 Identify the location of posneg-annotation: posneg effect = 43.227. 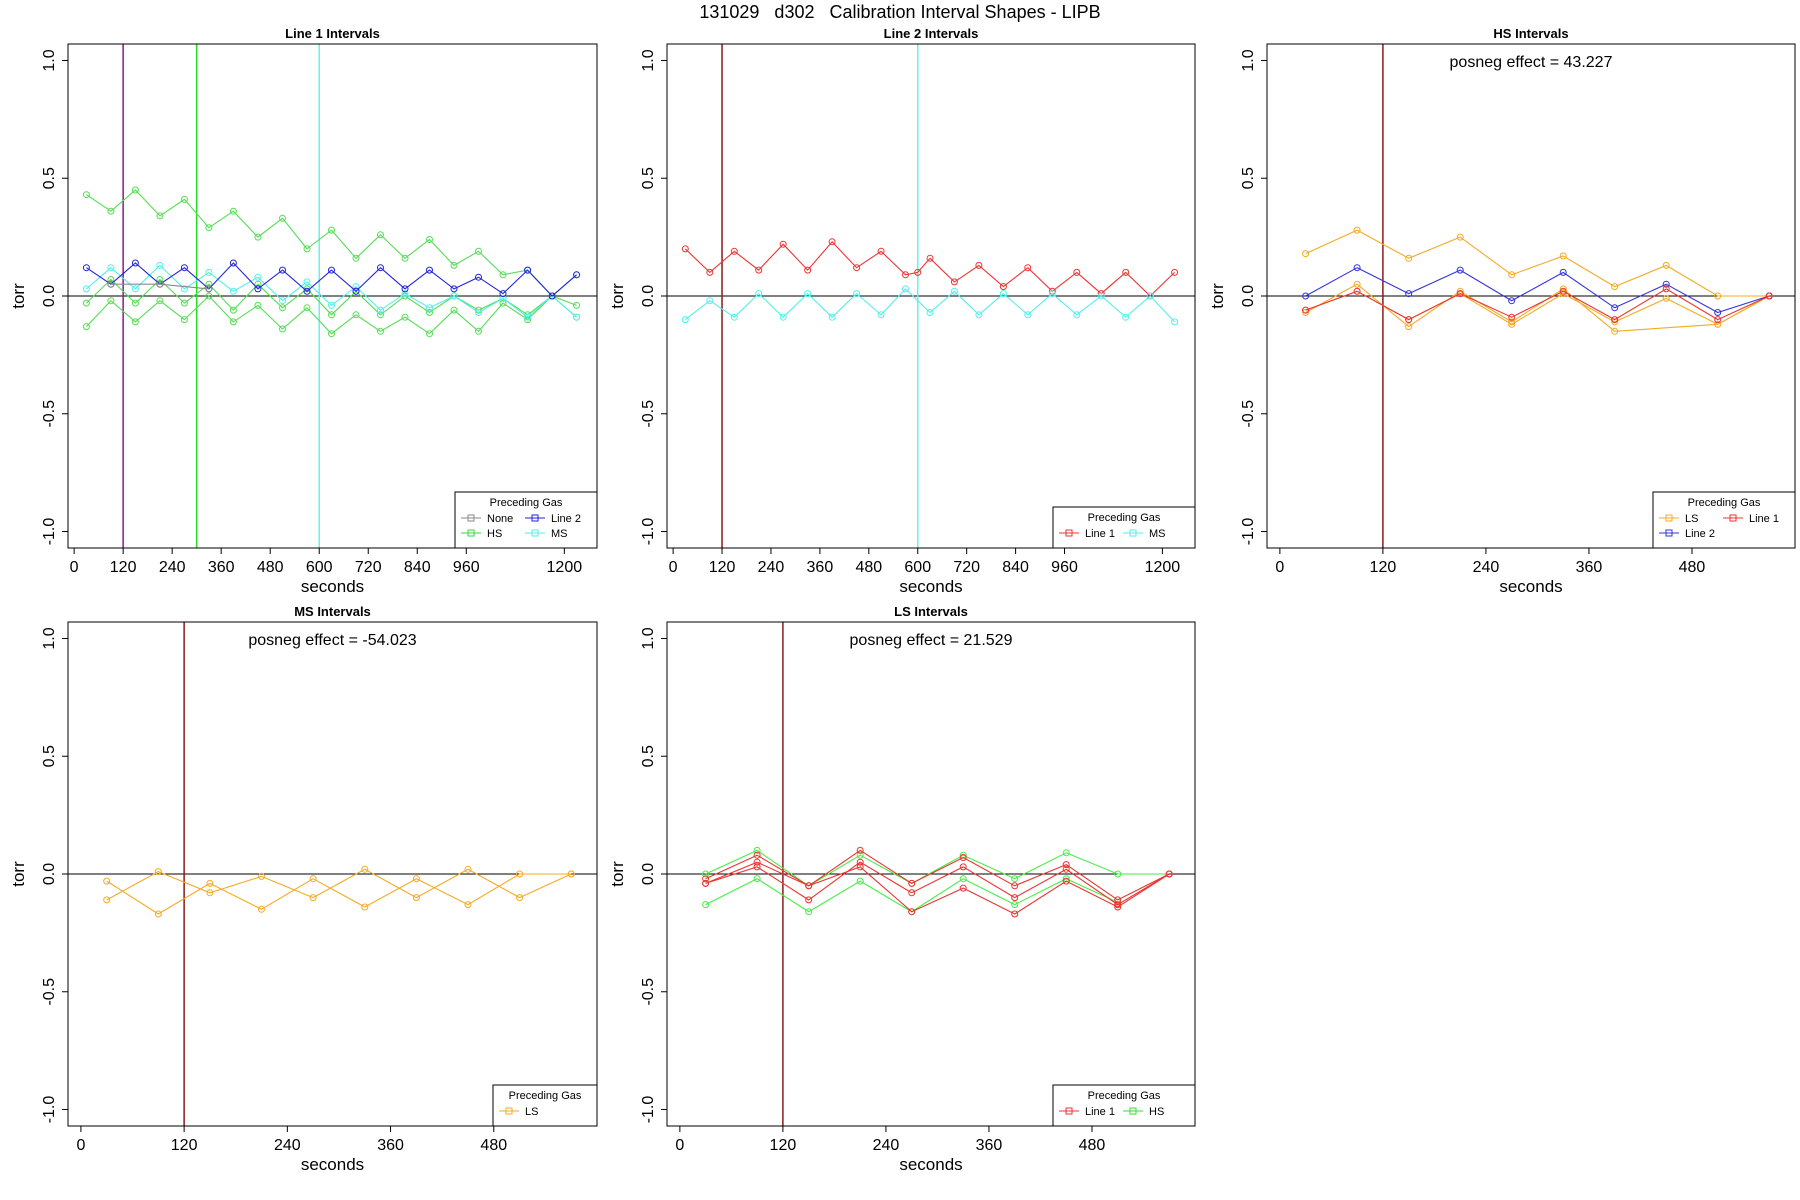
(1531, 62).